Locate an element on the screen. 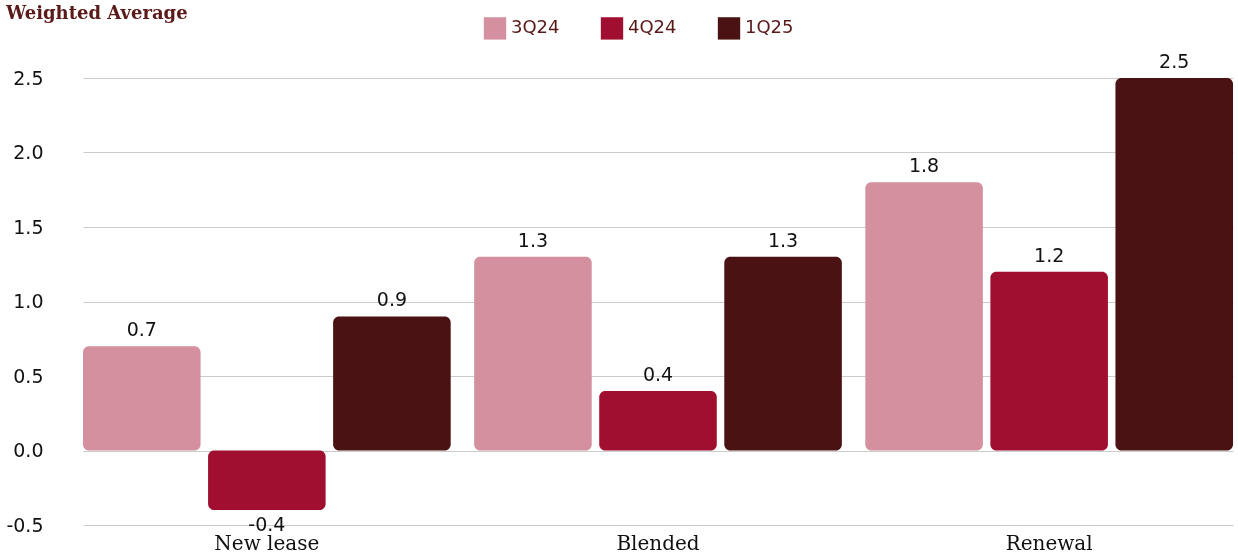 This screenshot has height=558, width=1238. legend-label: 1Q25 is located at coordinates (769, 27).